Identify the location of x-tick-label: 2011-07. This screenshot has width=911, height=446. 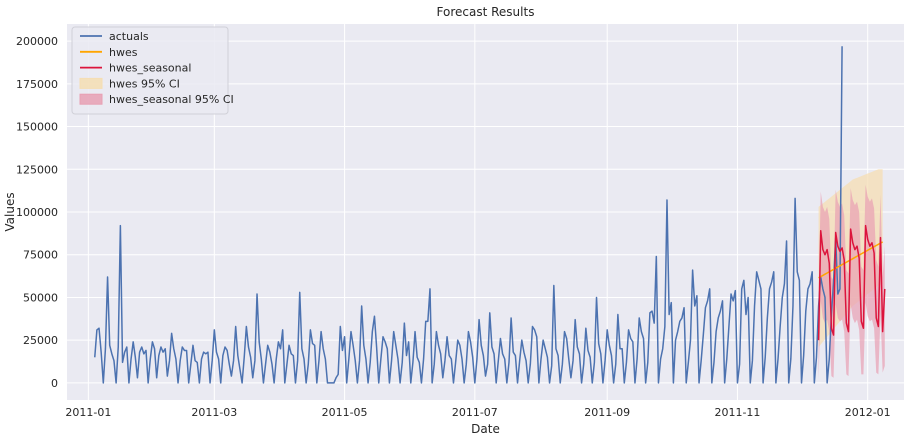
(475, 412).